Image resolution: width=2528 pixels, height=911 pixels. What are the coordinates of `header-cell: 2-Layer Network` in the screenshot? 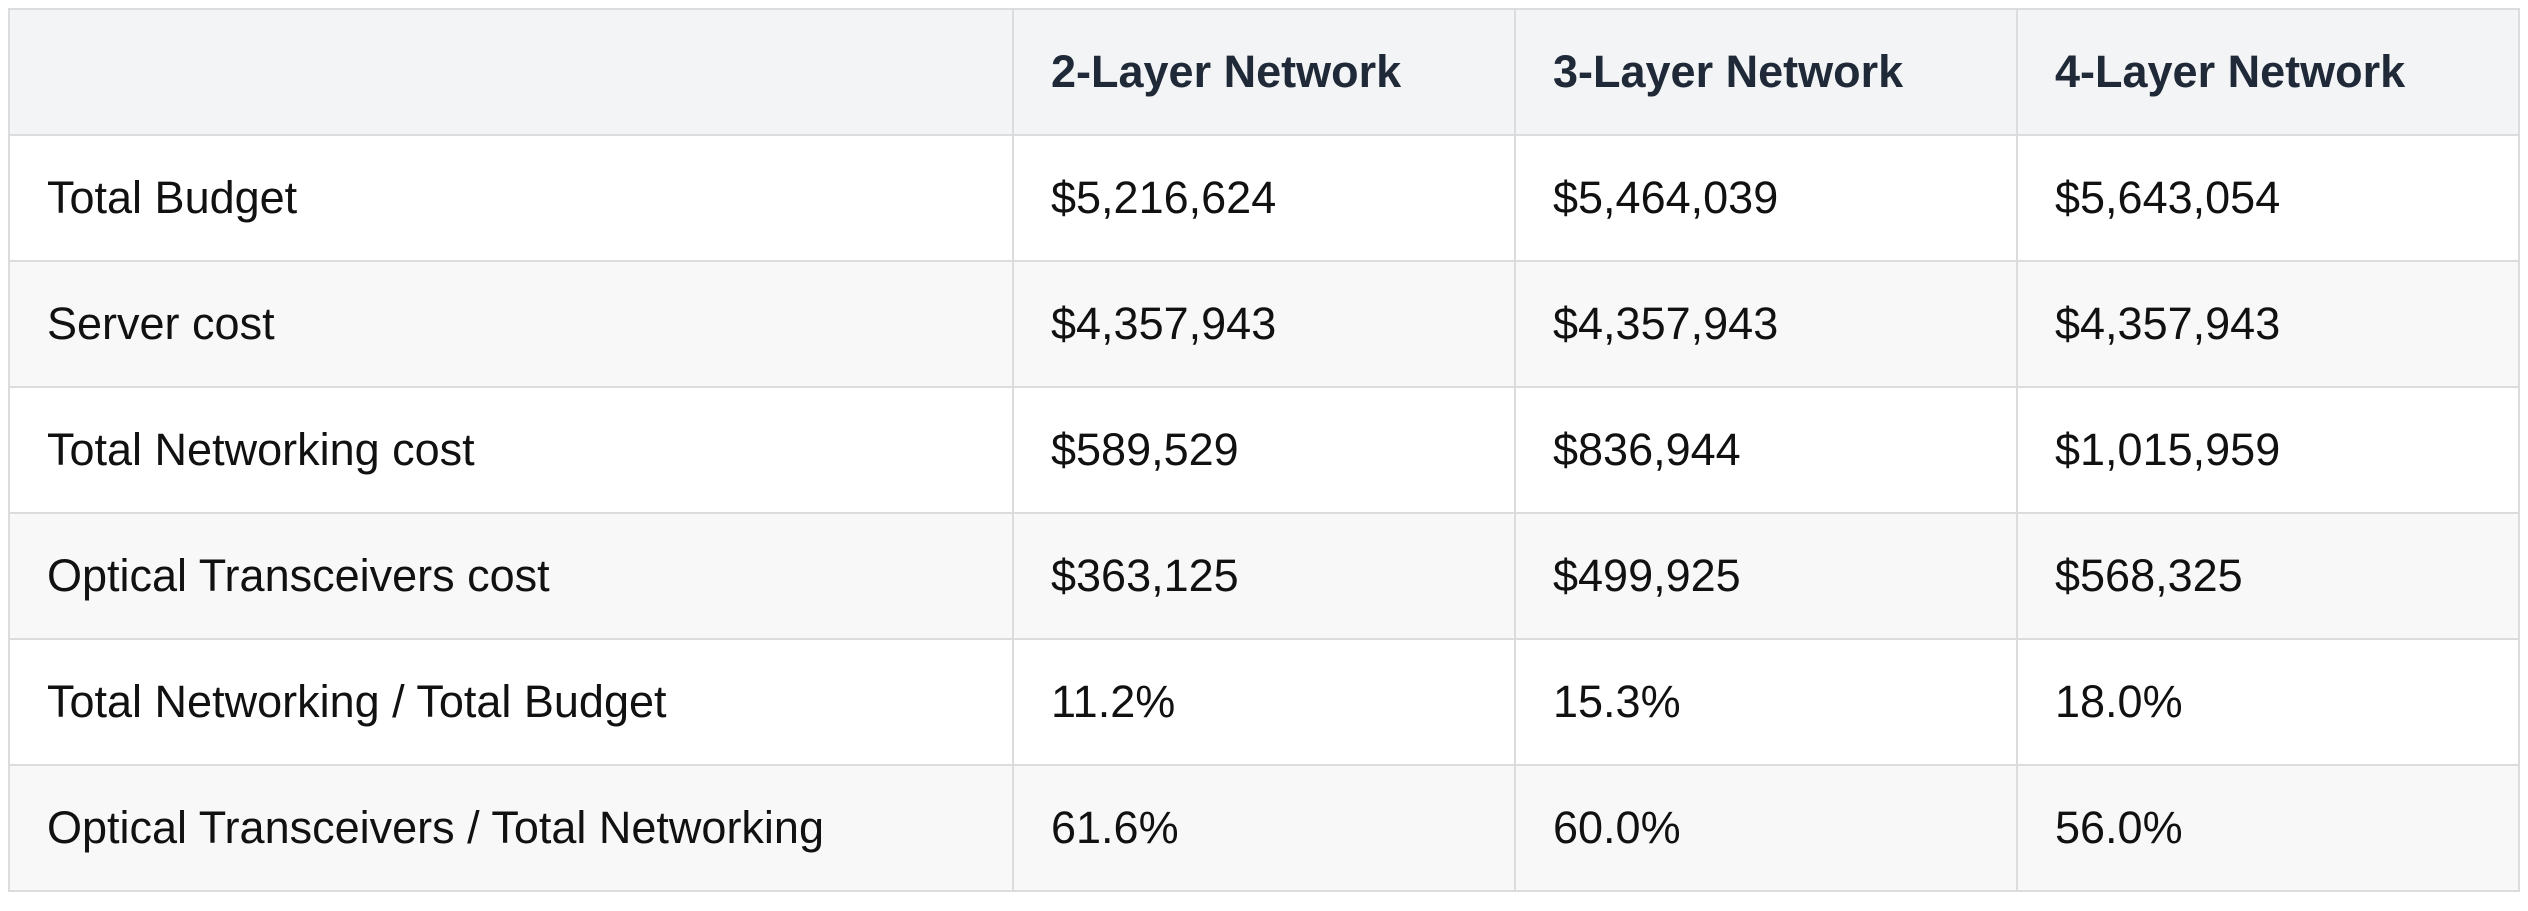 It's located at (1264, 72).